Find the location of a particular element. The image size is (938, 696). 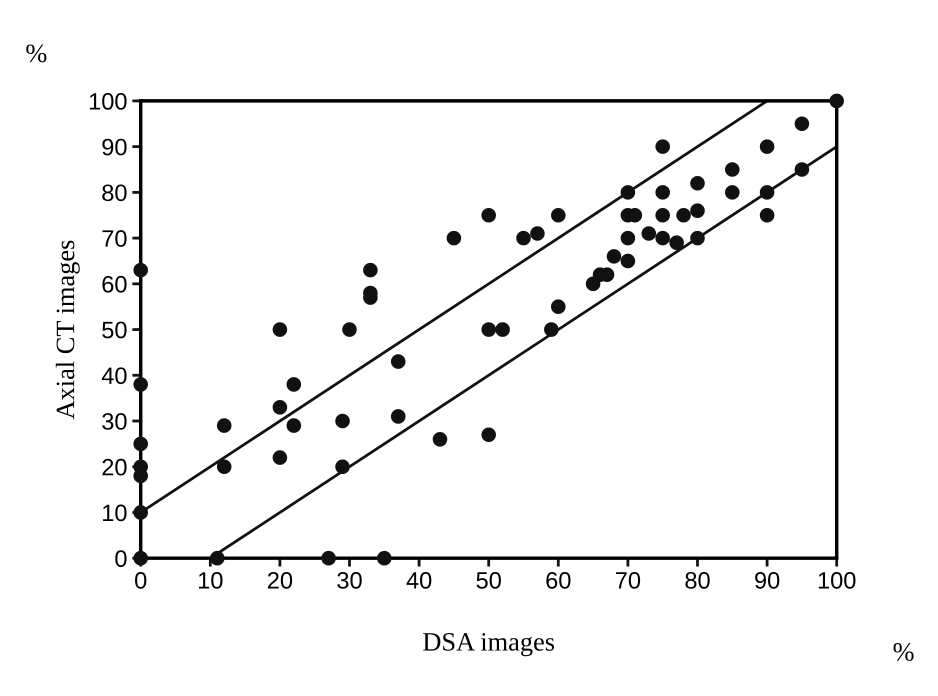

y-tick-label: 40 is located at coordinates (114, 375).